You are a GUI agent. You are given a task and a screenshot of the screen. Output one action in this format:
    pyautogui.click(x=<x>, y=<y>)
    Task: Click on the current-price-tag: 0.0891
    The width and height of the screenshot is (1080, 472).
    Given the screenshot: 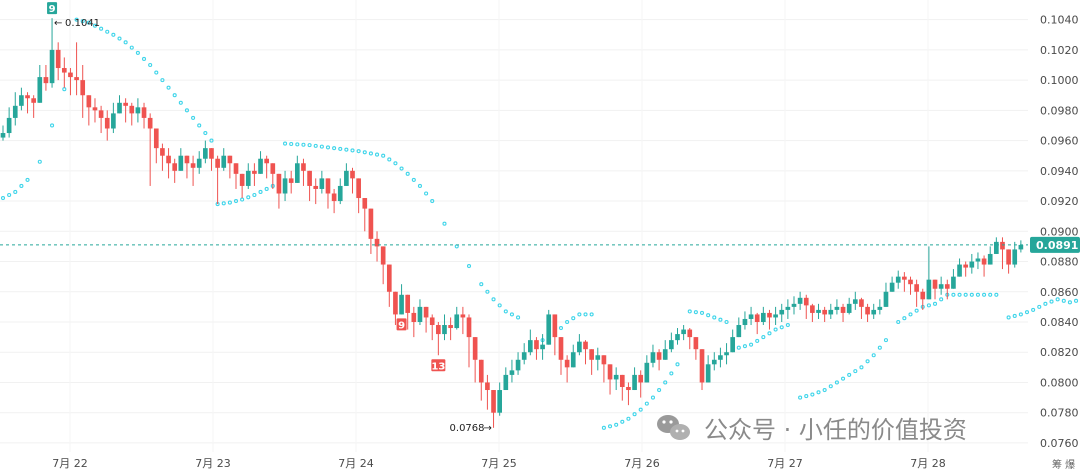 What is the action you would take?
    pyautogui.click(x=1055, y=244)
    